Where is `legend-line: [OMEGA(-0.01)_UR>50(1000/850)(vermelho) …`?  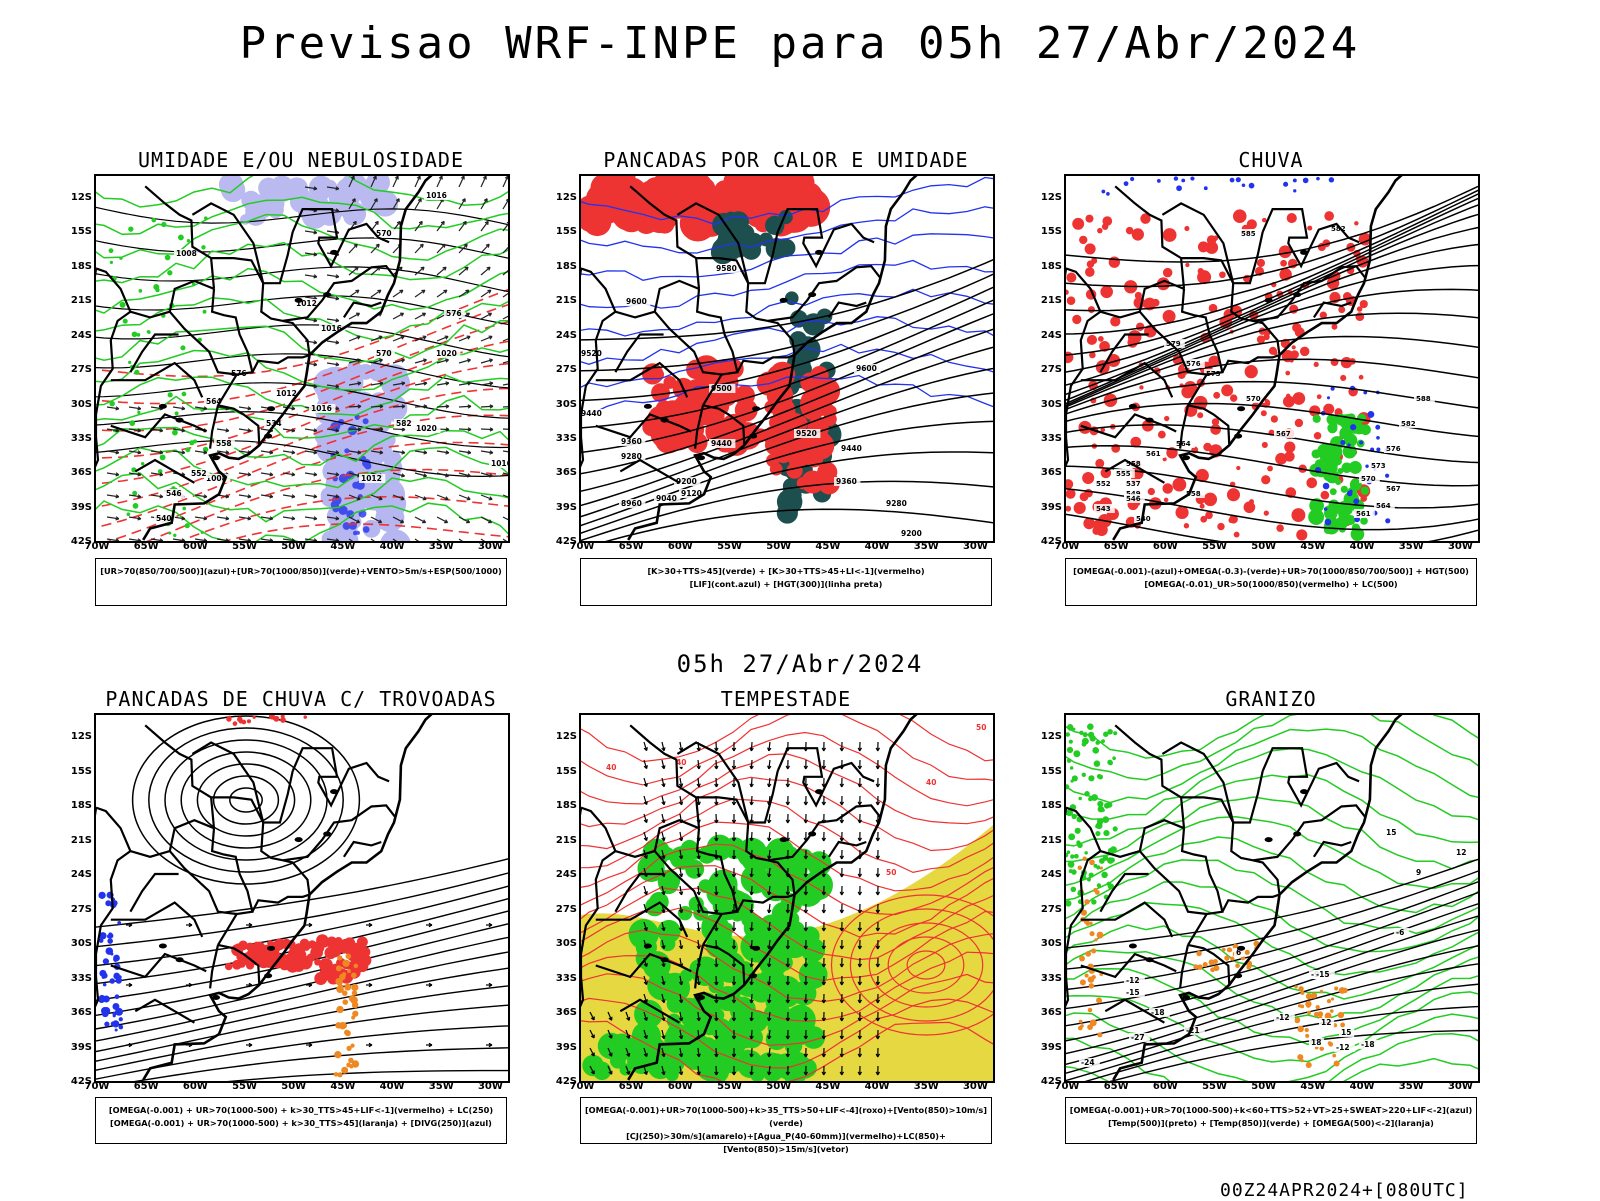 legend-line: [OMEGA(-0.01)_UR>50(1000/850)(vermelho) … is located at coordinates (1271, 584).